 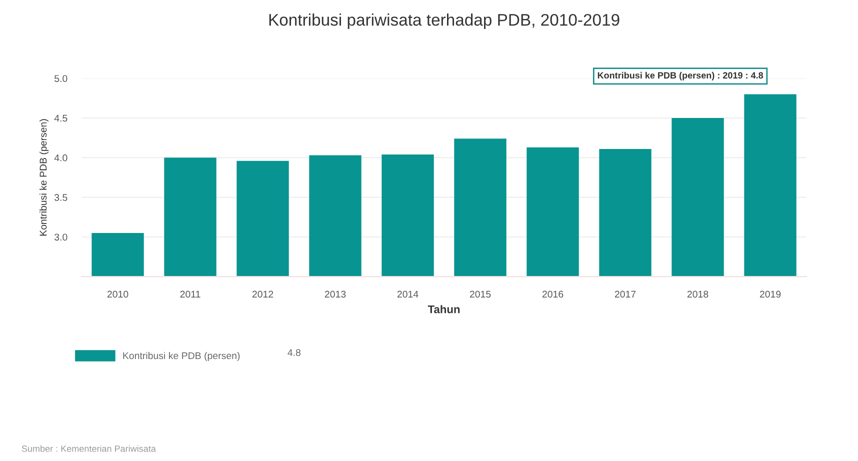 I want to click on text: Sumber : Kementerian Pariwisata, so click(x=89, y=448).